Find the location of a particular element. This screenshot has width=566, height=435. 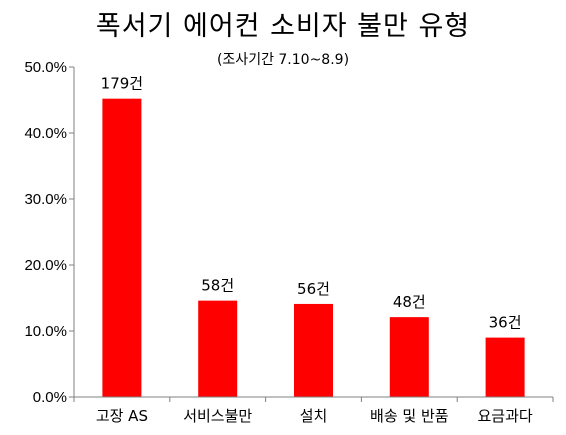

chart-subtitle: (조사기간 7.10~8.9) is located at coordinates (283, 60).